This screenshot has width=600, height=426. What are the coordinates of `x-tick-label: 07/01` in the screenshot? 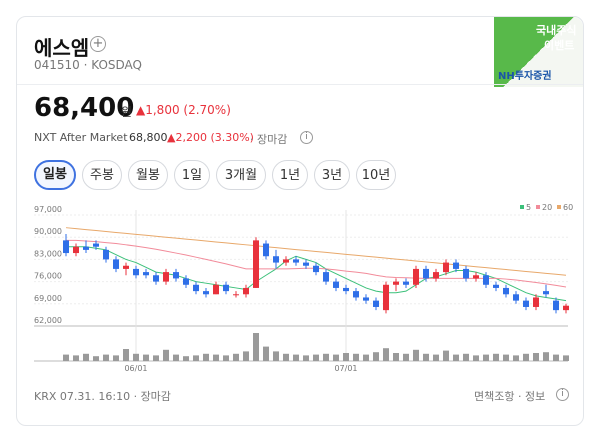 It's located at (345, 368).